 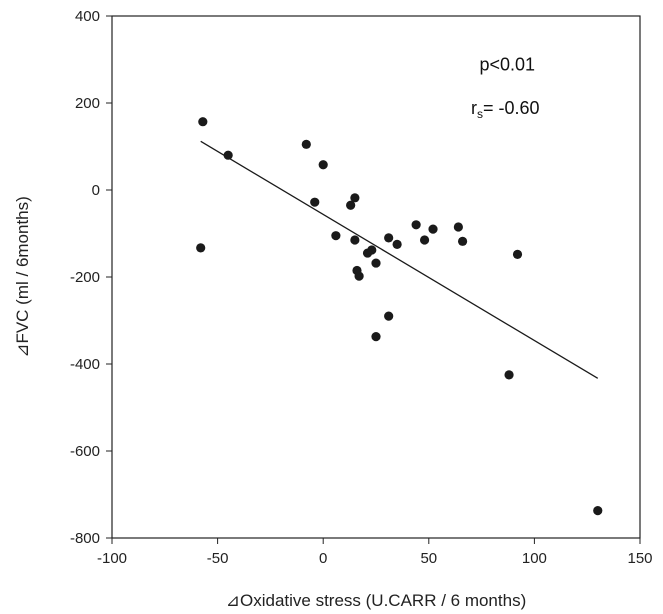 I want to click on y-tick-label: -400, so click(x=85, y=364).